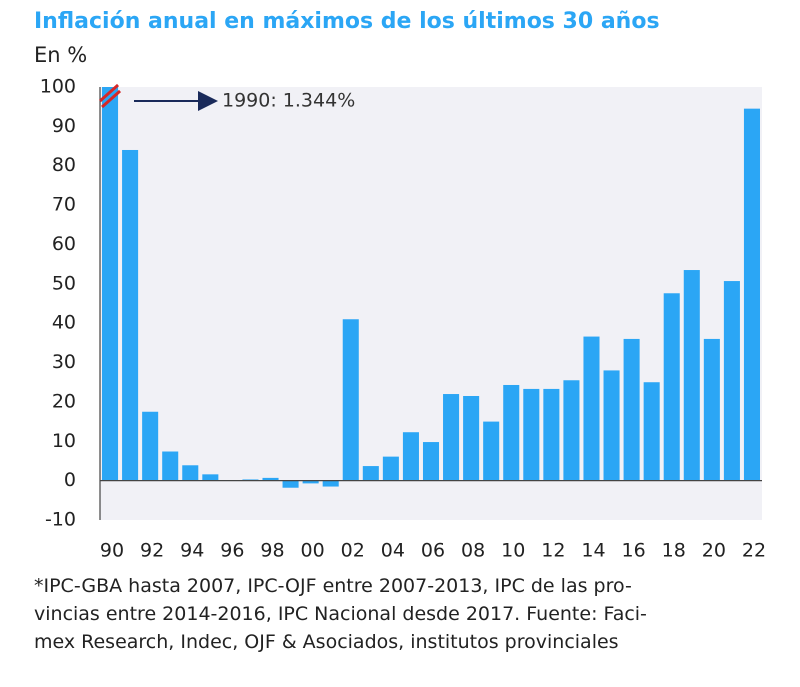  Describe the element at coordinates (64, 401) in the screenshot. I see `y-tick-label: 20` at that location.